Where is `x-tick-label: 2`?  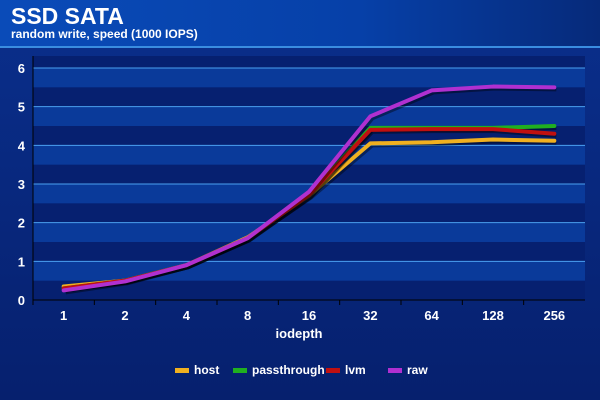 x-tick-label: 2 is located at coordinates (124, 315).